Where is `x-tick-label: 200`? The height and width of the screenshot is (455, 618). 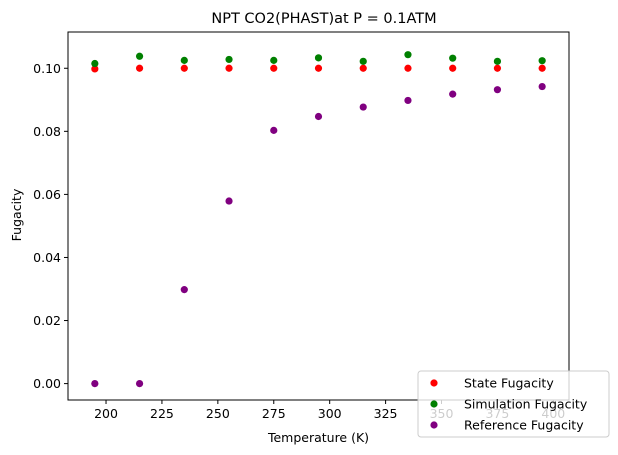
x-tick-label: 200 is located at coordinates (106, 413).